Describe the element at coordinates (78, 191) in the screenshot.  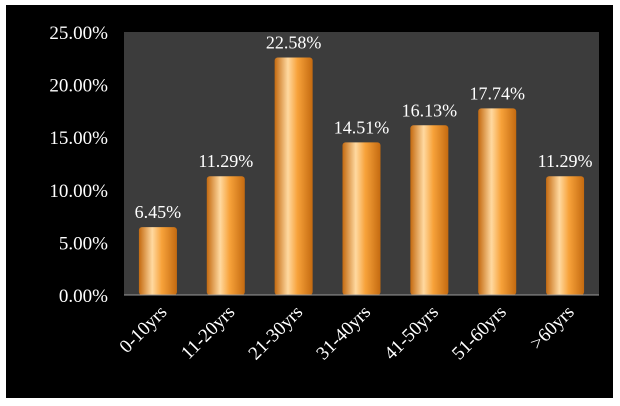
I see `y-tick-label: 10.00%` at that location.